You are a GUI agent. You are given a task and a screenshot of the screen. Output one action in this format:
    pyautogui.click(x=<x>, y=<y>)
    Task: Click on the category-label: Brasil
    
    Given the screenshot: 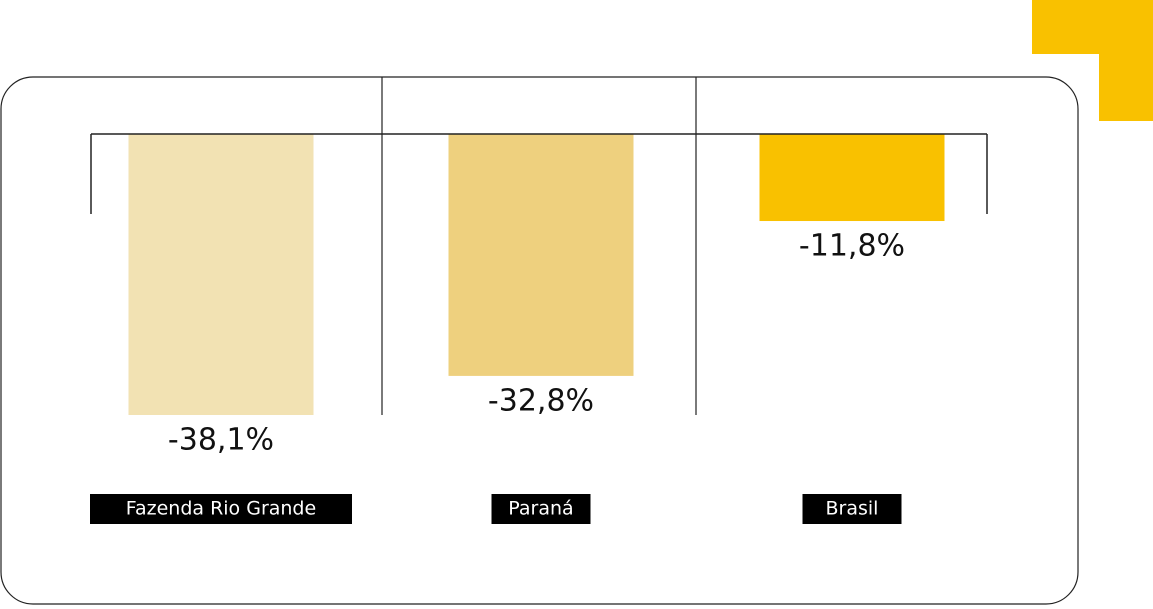 What is the action you would take?
    pyautogui.click(x=852, y=509)
    